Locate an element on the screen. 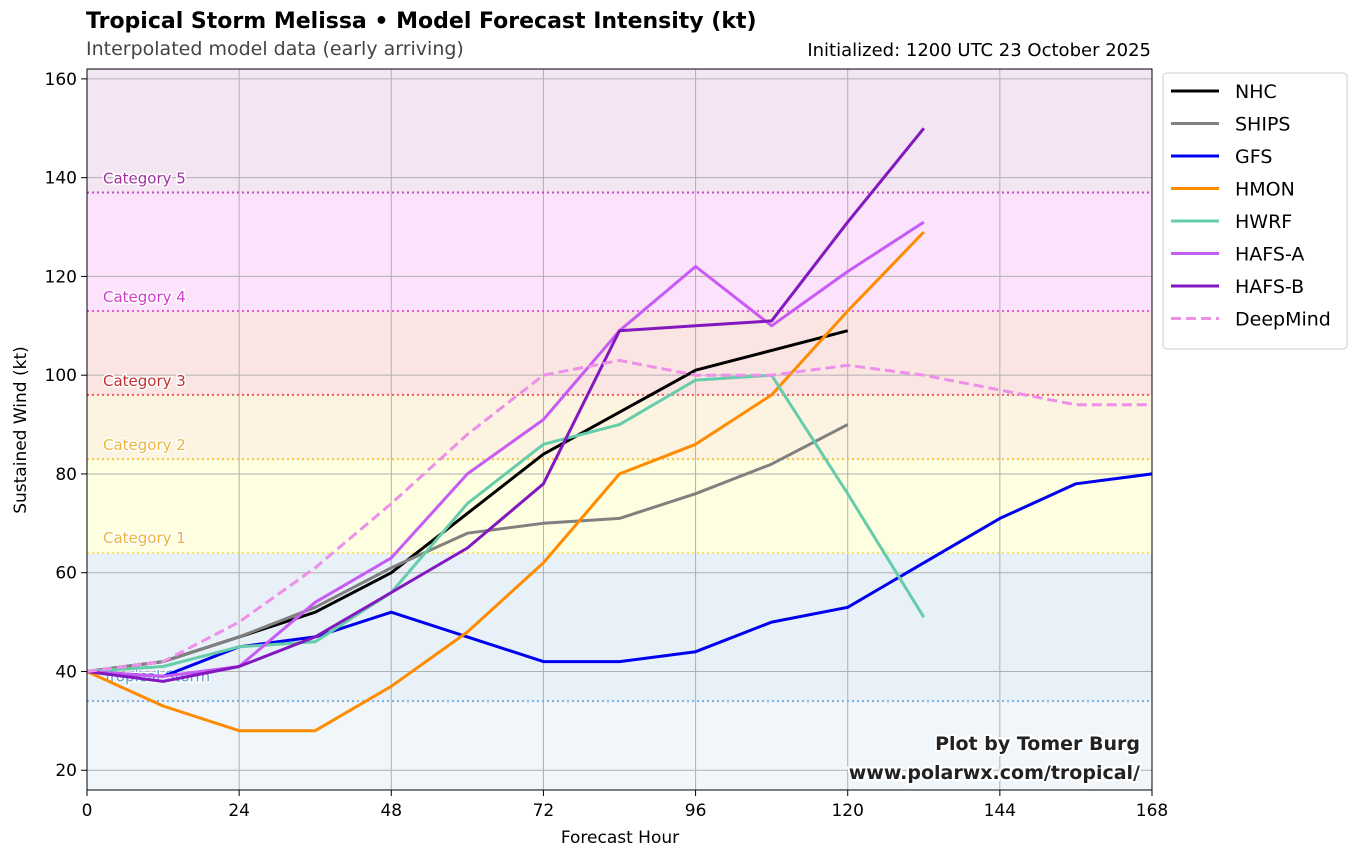 The height and width of the screenshot is (860, 1360). threshold-label-category-3: Category 3 is located at coordinates (144, 381).